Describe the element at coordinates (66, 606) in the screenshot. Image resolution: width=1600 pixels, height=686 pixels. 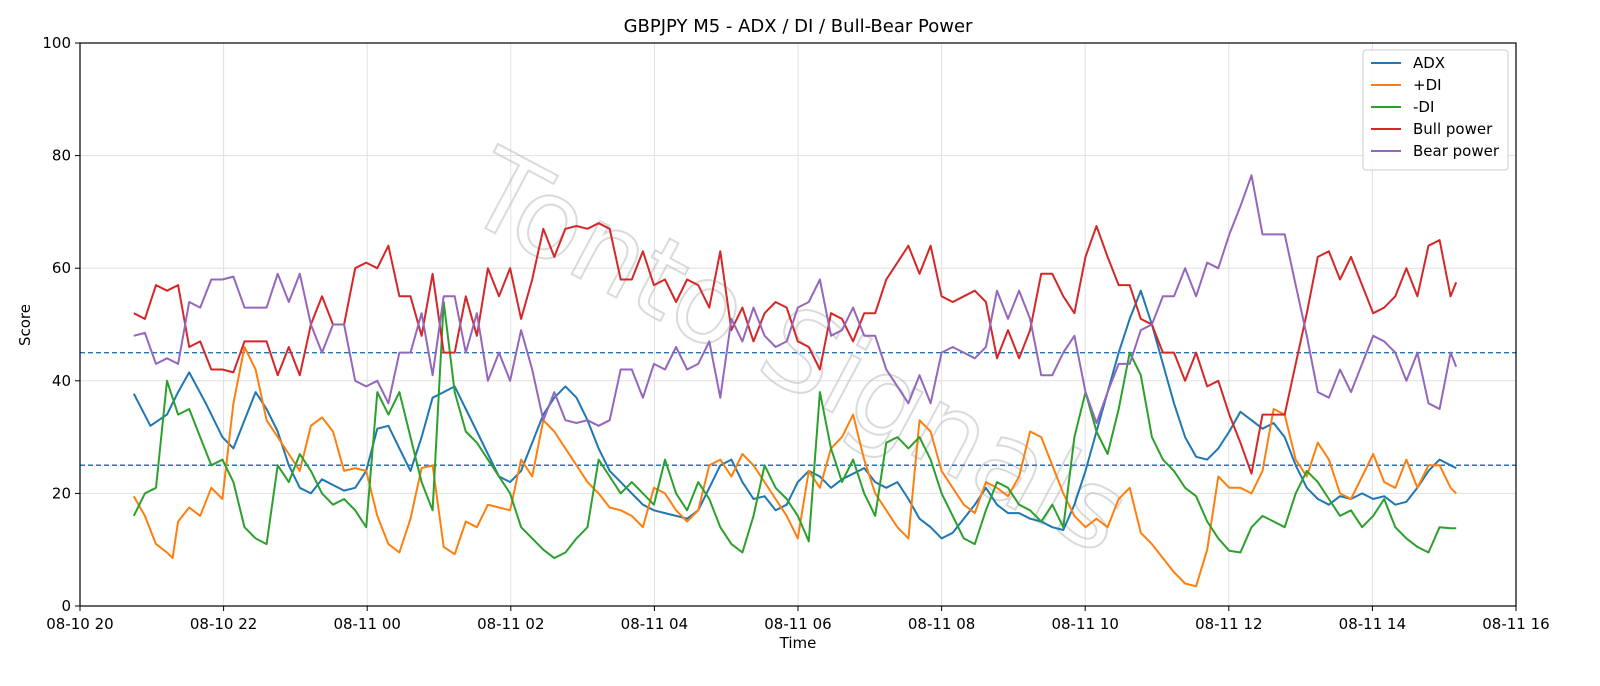
I see `y-tick-label: 0` at that location.